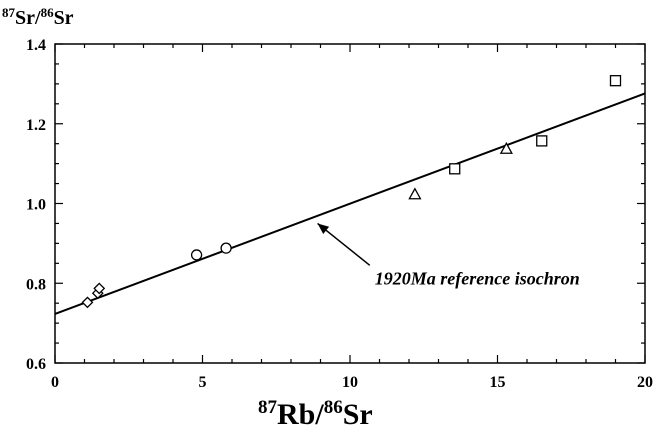 The width and height of the screenshot is (655, 434). What do you see at coordinates (498, 382) in the screenshot?
I see `x-tick-label: 15` at bounding box center [498, 382].